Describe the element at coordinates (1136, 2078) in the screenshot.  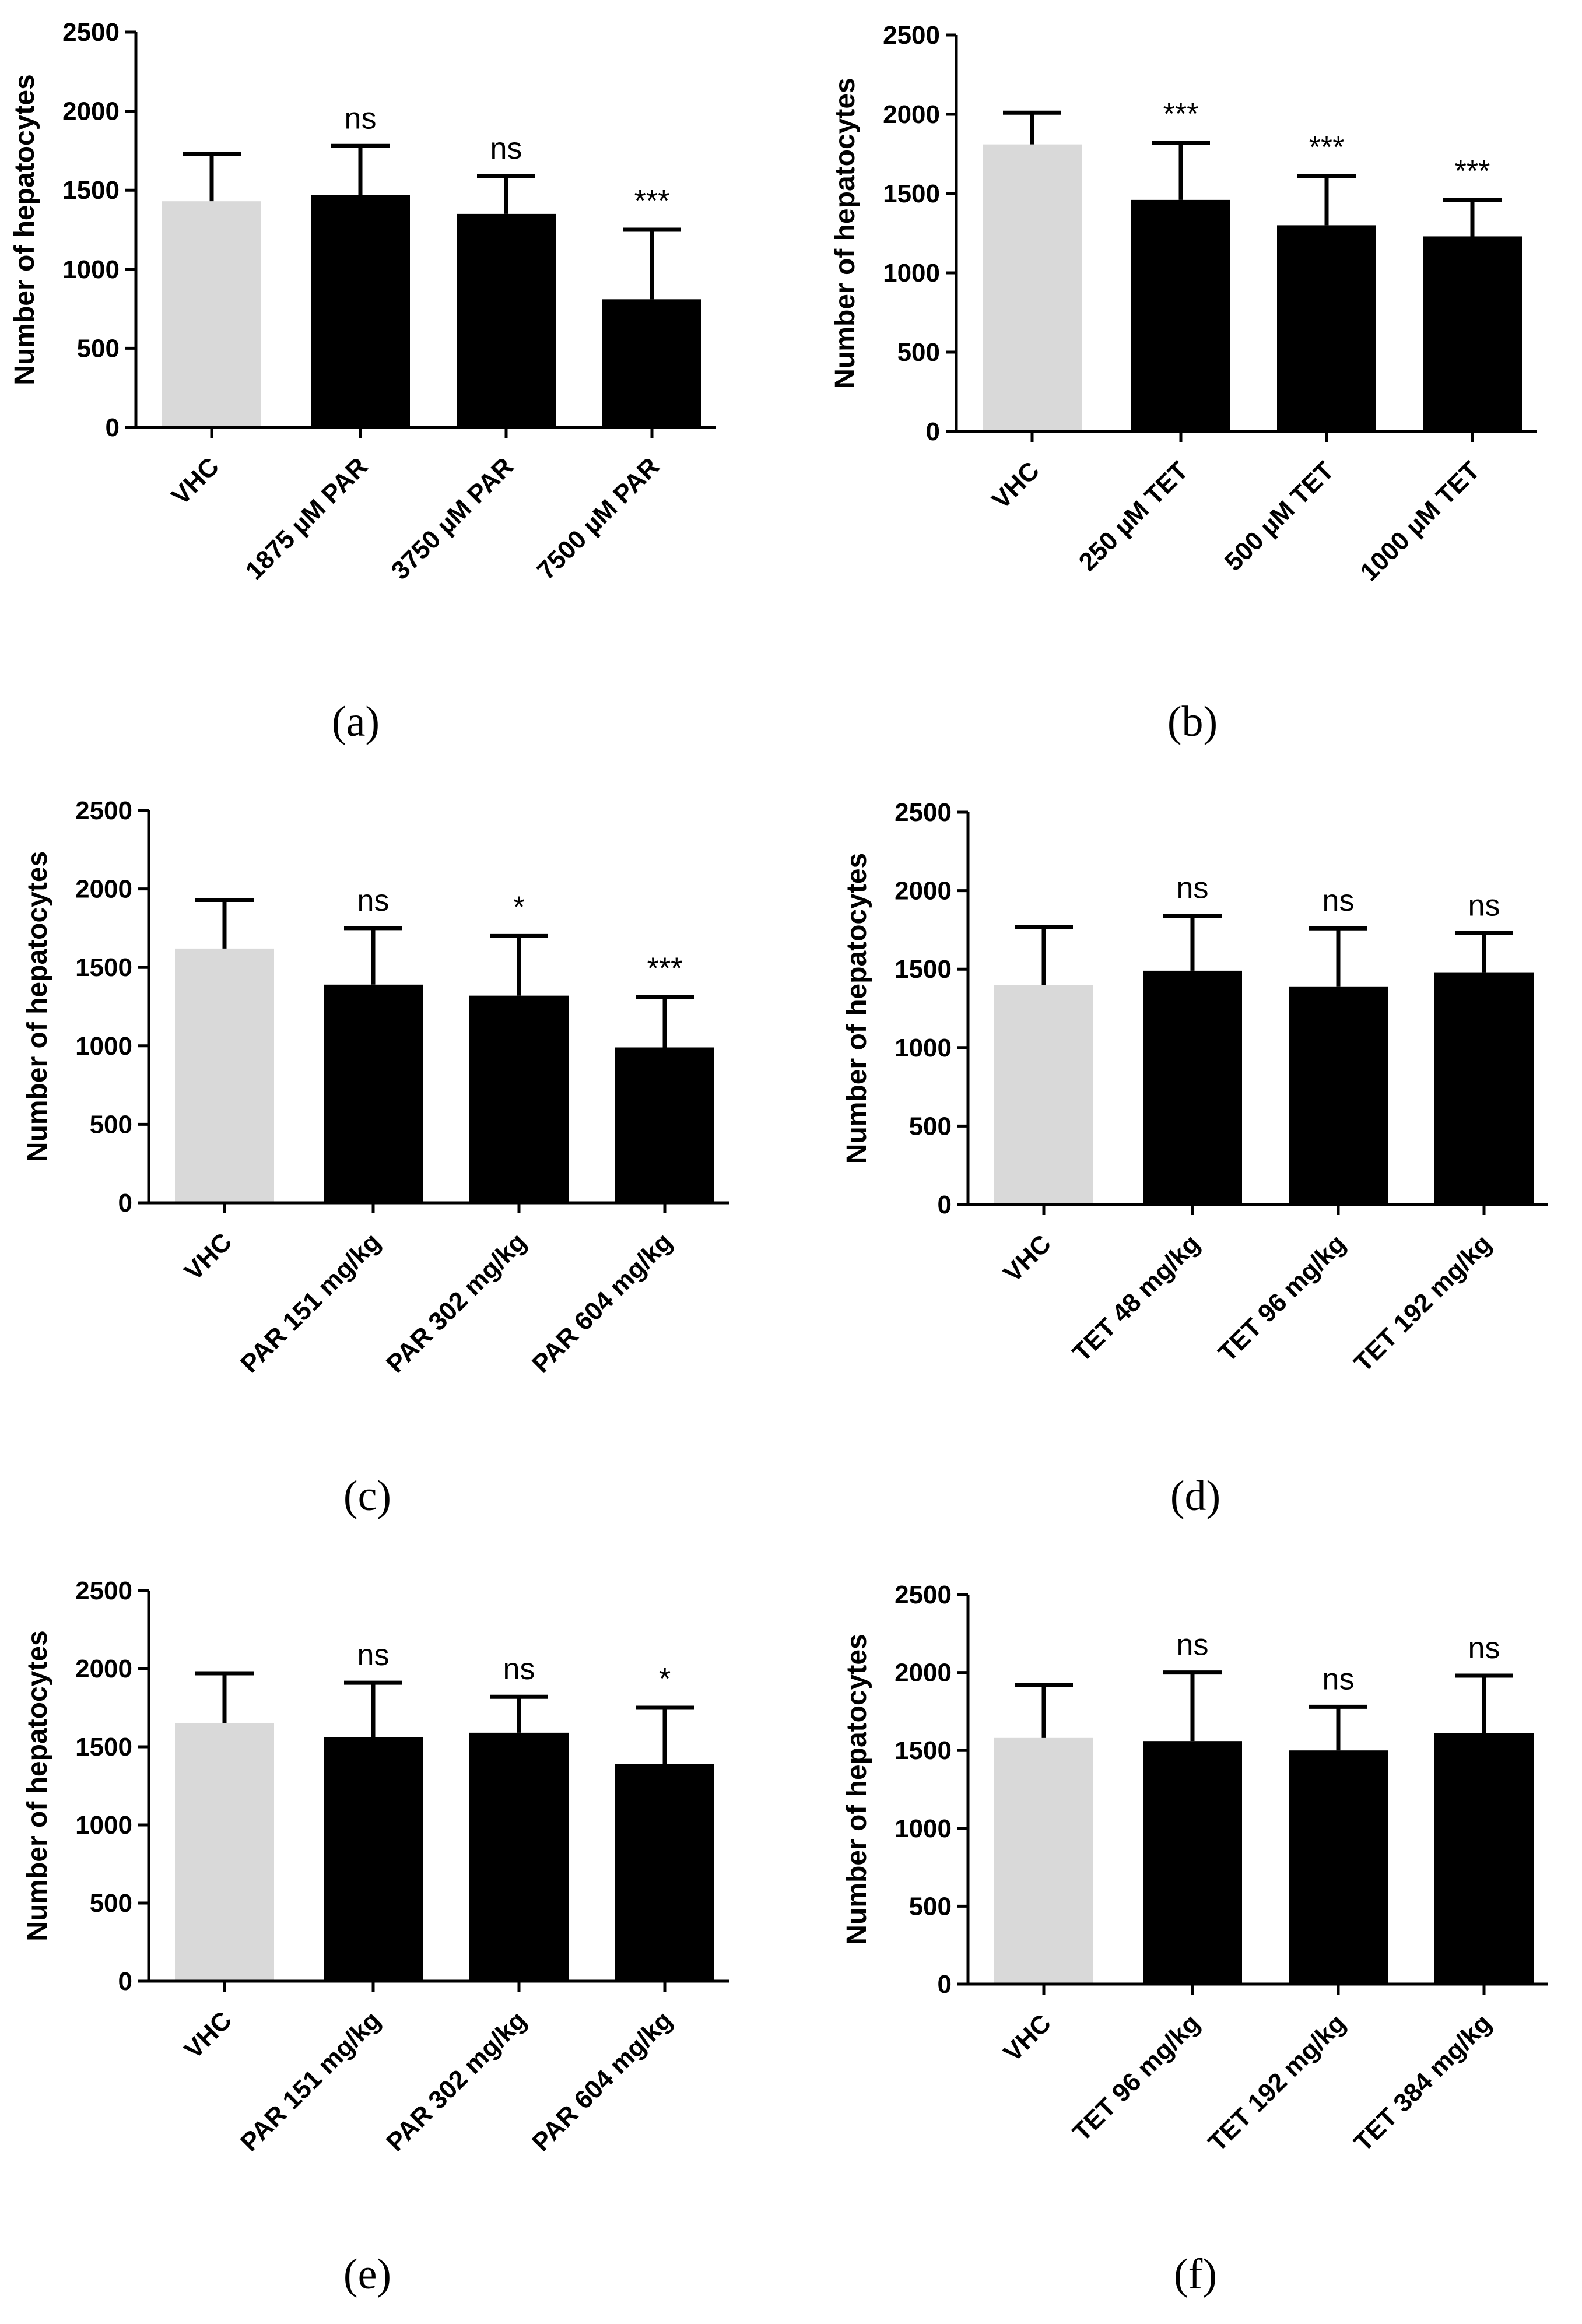
I see `x-tick-label: TET 96 mg/kg` at that location.